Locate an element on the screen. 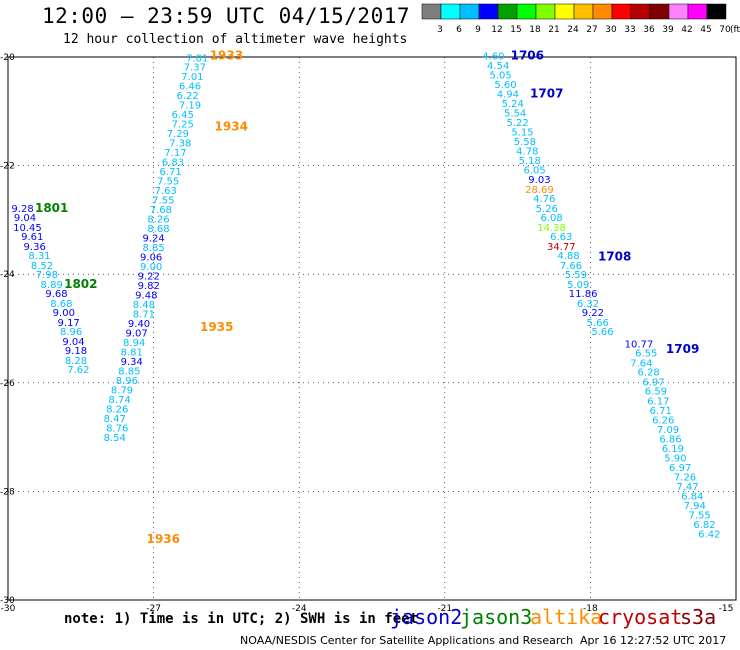 The width and height of the screenshot is (740, 650). wave-height-value: 6.17 is located at coordinates (658, 402).